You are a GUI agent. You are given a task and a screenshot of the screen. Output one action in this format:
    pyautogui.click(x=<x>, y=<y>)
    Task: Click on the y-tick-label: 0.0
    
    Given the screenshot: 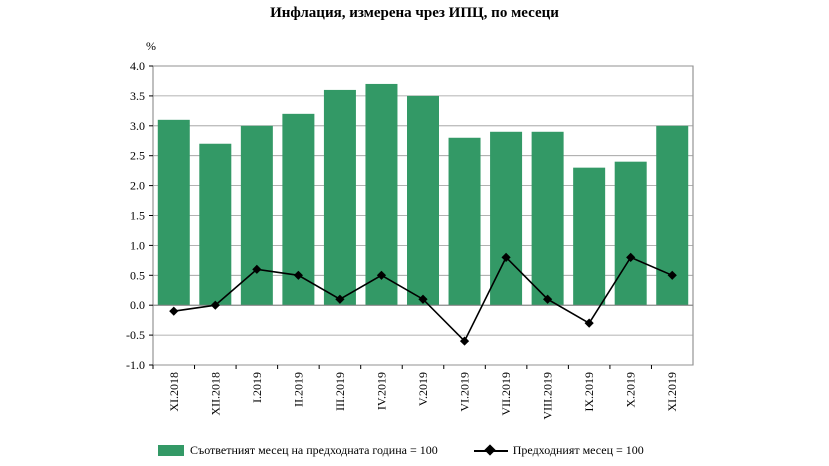 What is the action you would take?
    pyautogui.click(x=137, y=305)
    